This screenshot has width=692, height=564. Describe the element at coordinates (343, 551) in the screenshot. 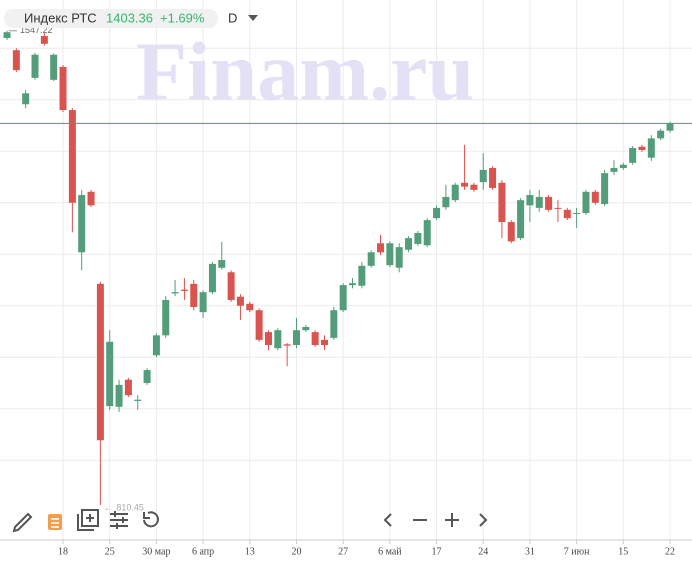

I see `x-tick-label: 27` at that location.